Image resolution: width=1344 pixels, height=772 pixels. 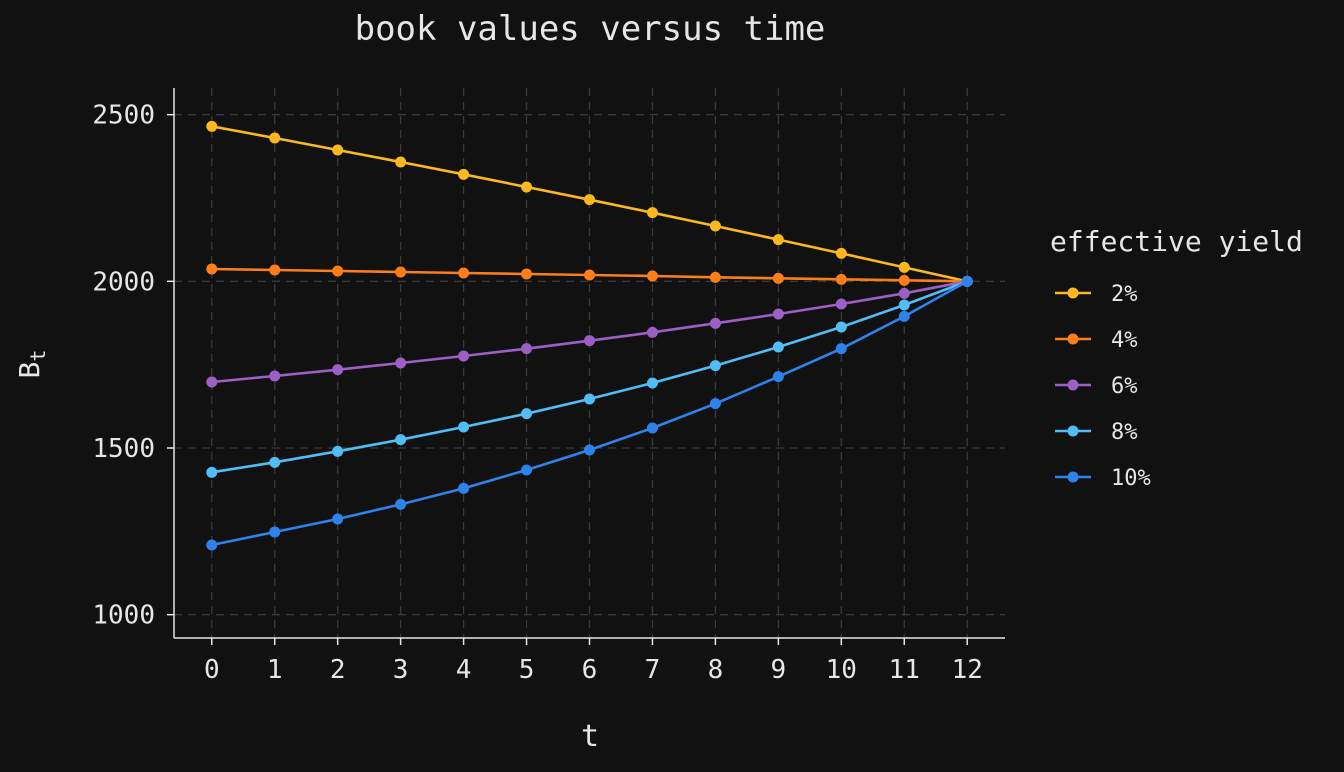 What do you see at coordinates (1124, 432) in the screenshot?
I see `legend-label: 8%` at bounding box center [1124, 432].